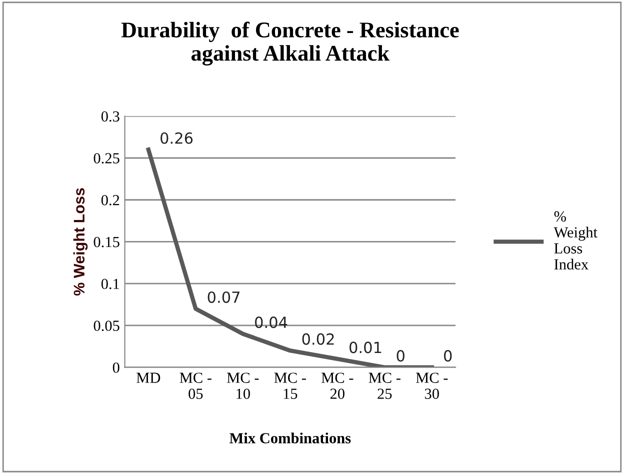 The height and width of the screenshot is (474, 624). Describe the element at coordinates (366, 348) in the screenshot. I see `data-label: 0.01` at that location.